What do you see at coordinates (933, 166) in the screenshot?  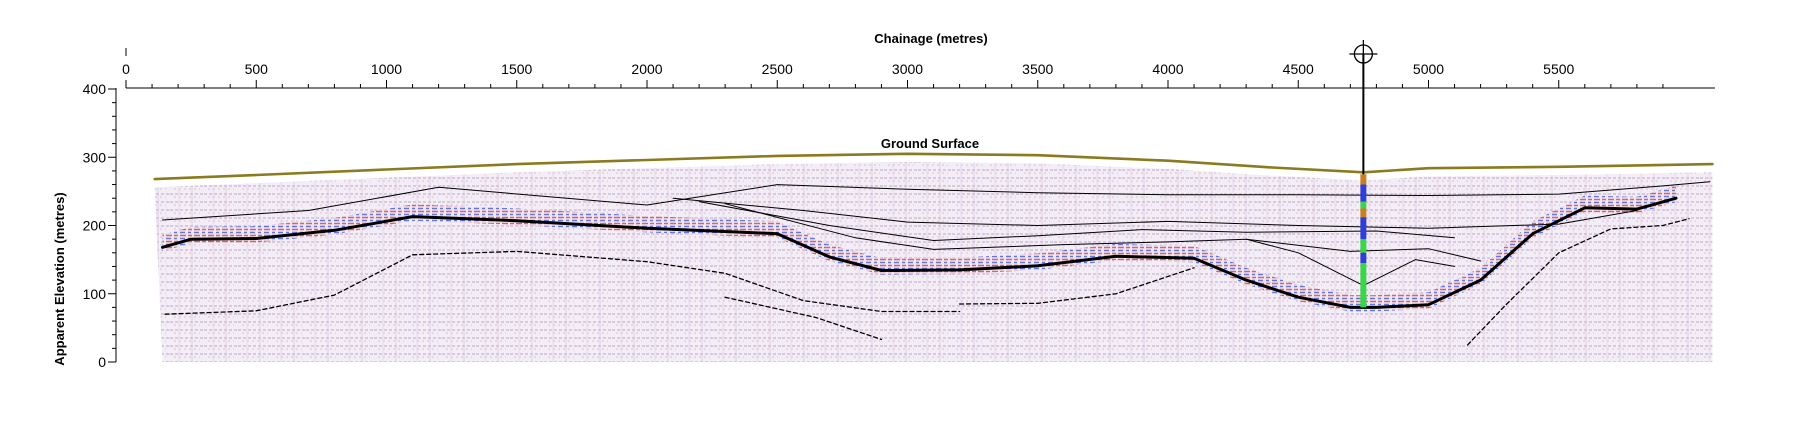 I see `ground-surface-line` at bounding box center [933, 166].